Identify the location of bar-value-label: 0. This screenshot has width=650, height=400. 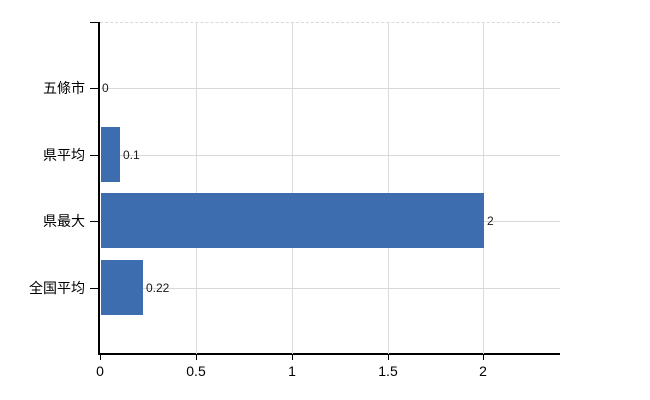
(105, 88).